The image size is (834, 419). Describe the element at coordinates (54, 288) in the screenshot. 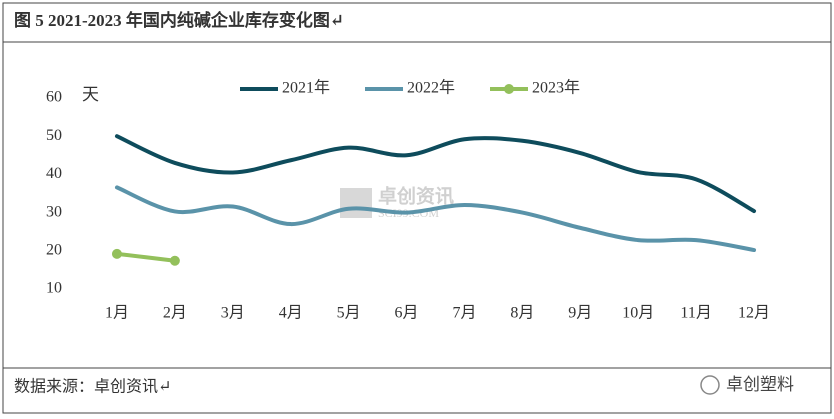

I see `y-tick-label: 10` at that location.